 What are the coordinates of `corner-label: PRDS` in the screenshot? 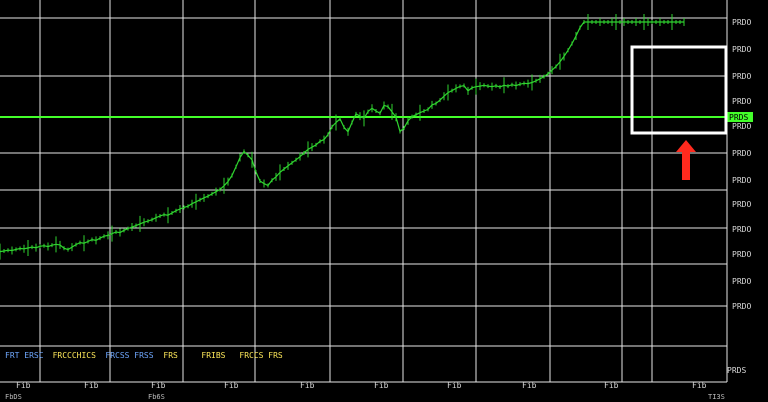 It's located at (736, 370).